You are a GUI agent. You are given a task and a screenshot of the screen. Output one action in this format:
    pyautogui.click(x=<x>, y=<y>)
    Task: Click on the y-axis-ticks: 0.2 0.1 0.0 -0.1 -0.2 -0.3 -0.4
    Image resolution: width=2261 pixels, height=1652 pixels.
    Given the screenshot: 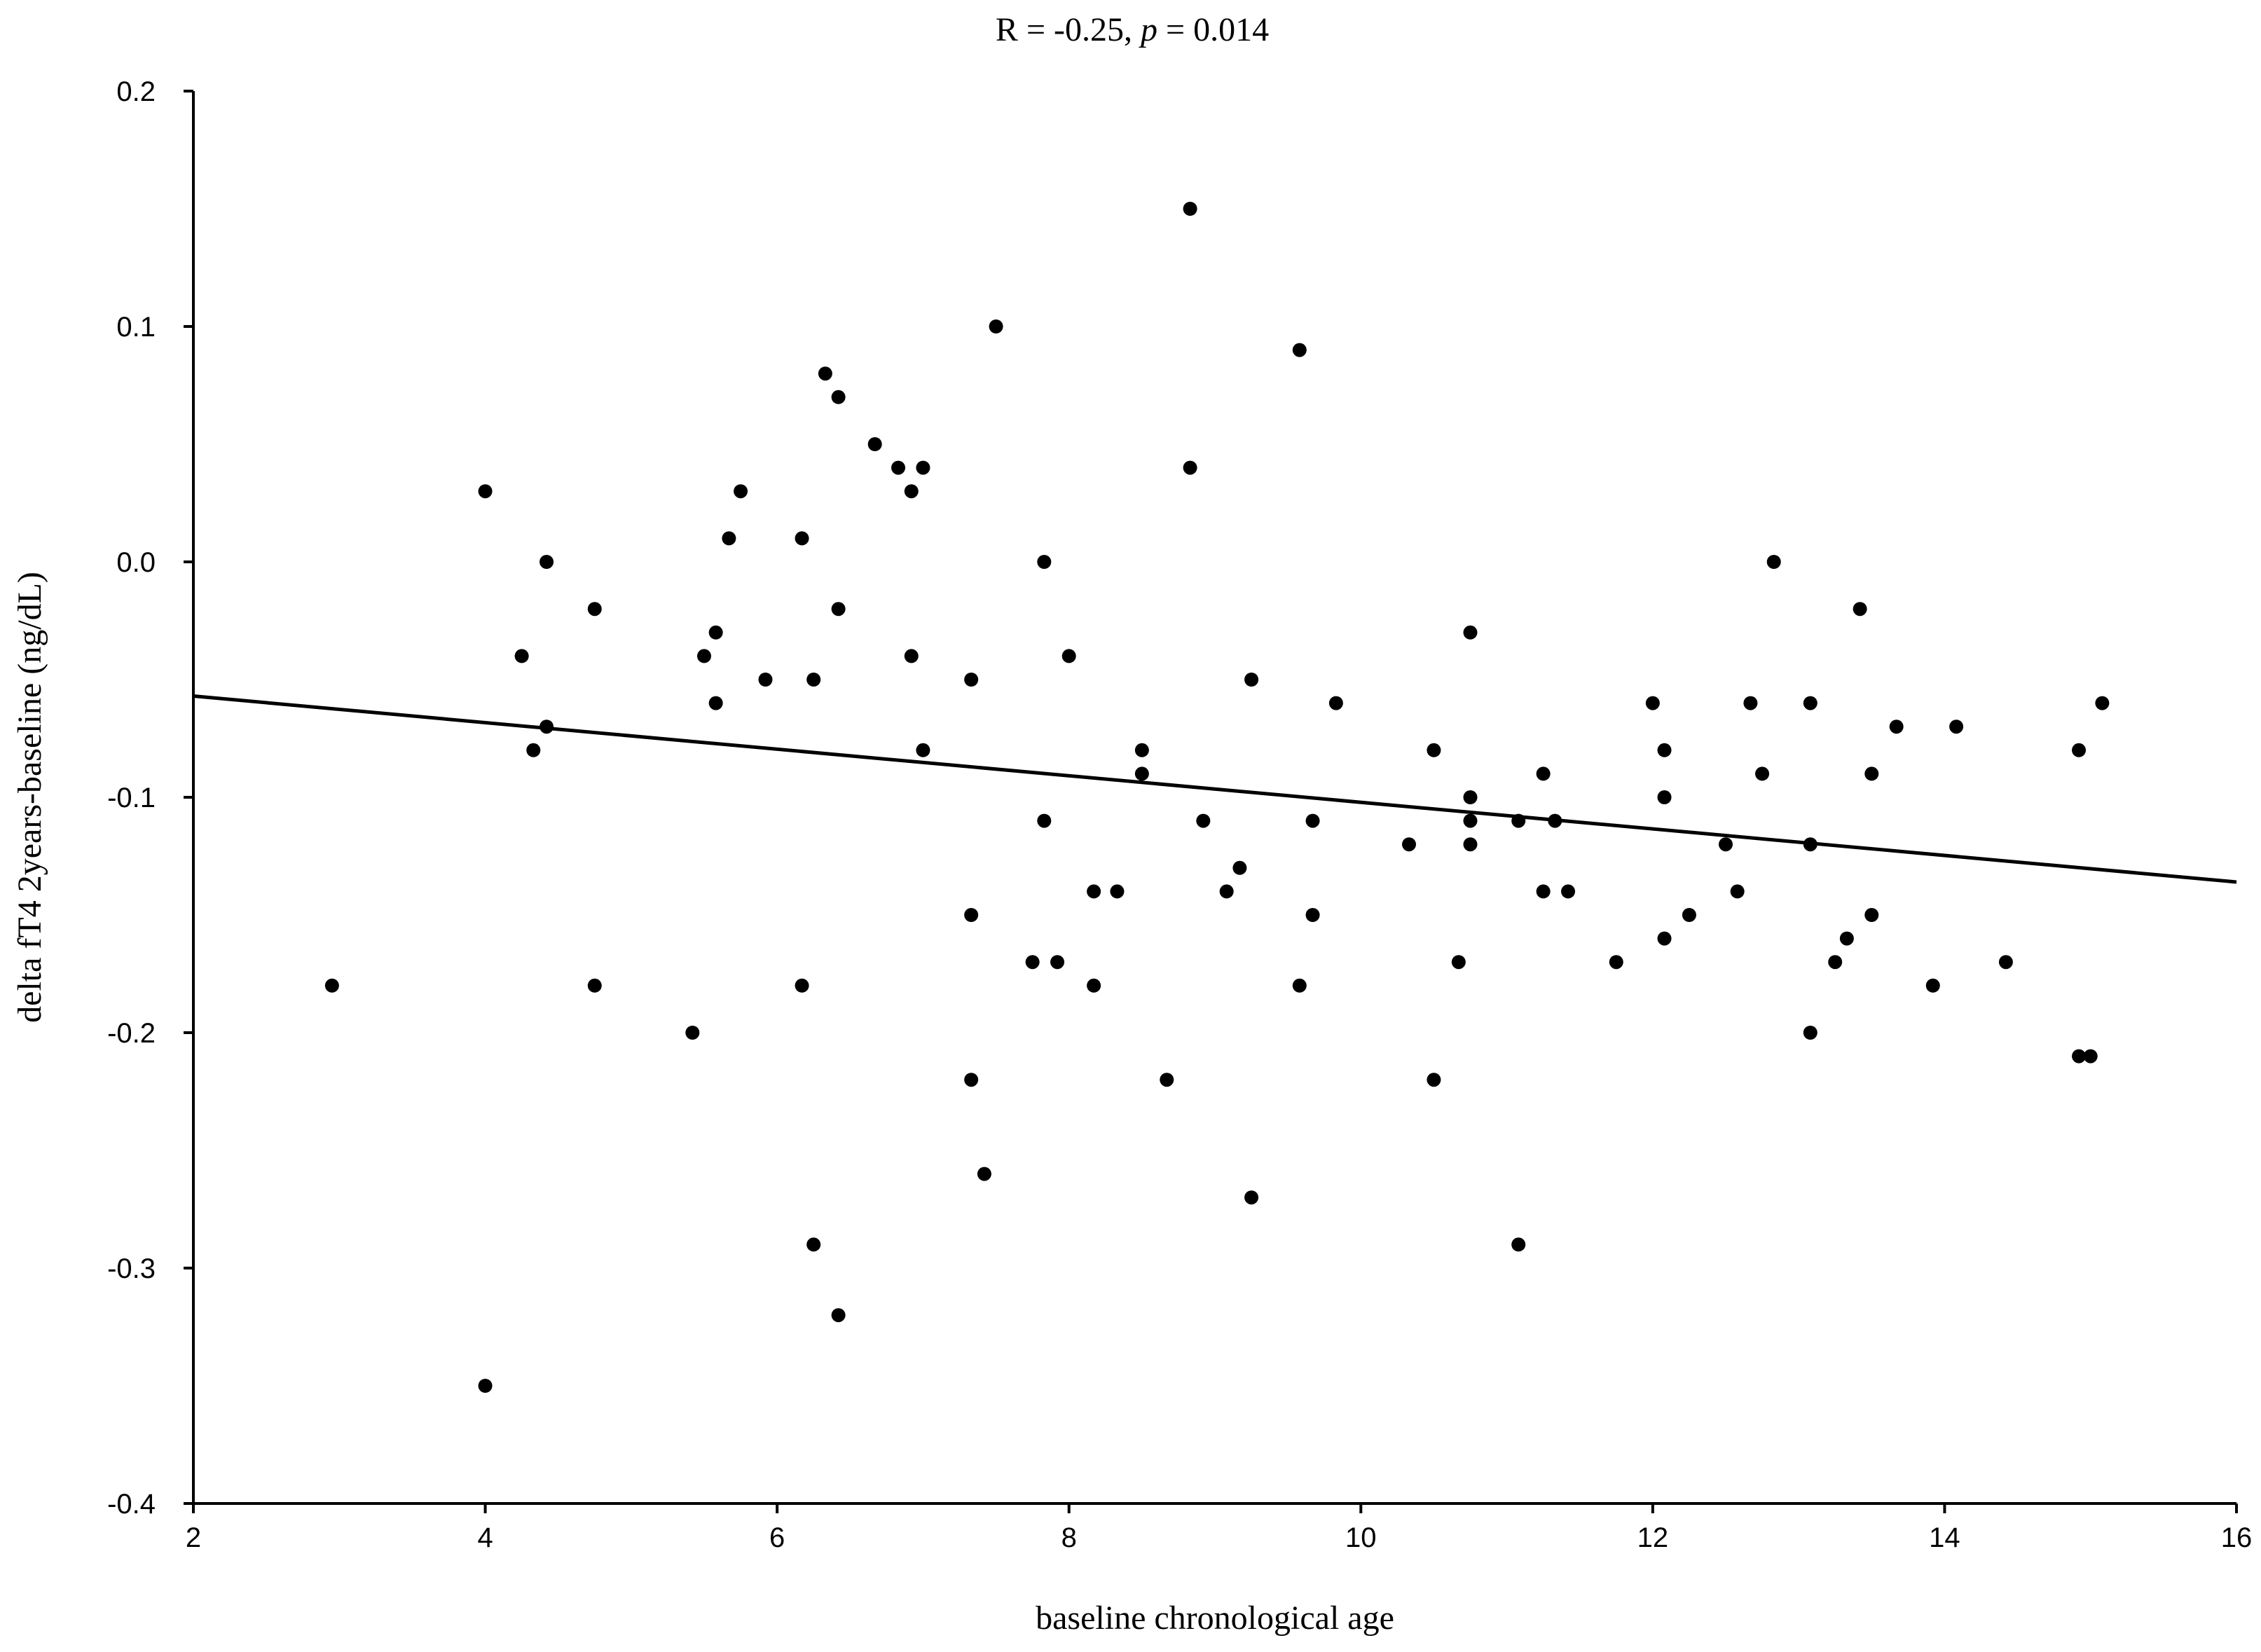 What is the action you would take?
    pyautogui.click(x=150, y=798)
    